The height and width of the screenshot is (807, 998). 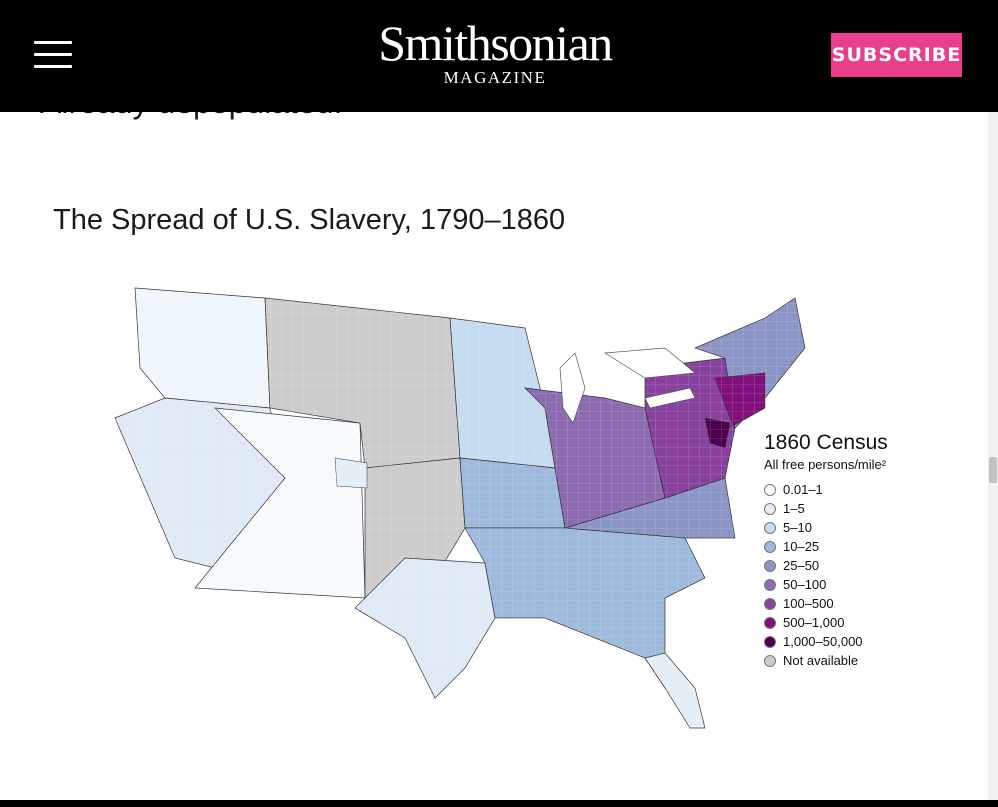 I want to click on legend-title: 1860 Census, so click(x=826, y=442).